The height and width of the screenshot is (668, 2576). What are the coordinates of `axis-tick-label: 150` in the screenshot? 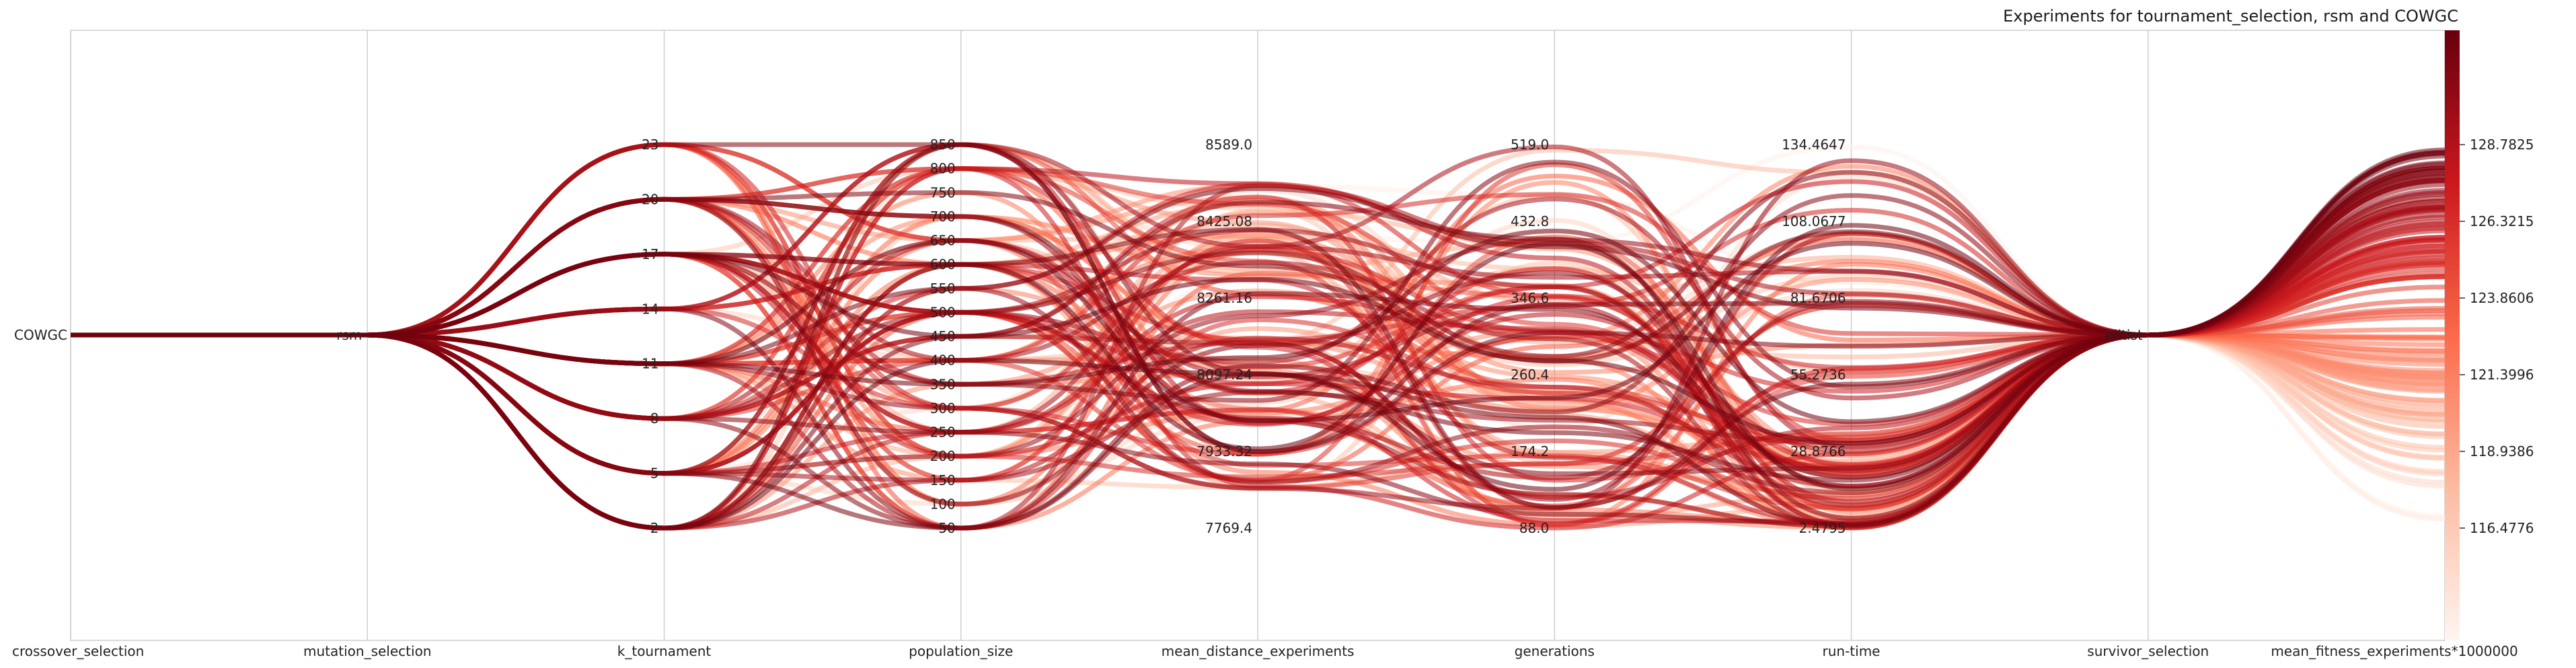 It's located at (943, 480).